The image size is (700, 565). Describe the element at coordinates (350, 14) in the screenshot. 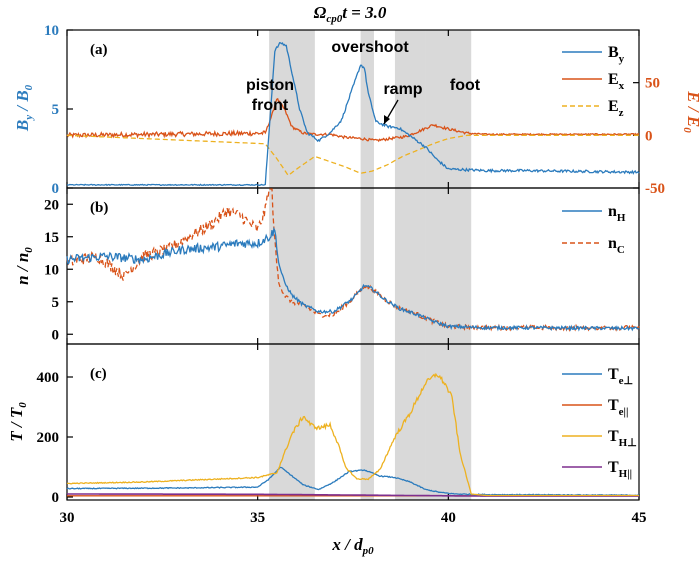

I see `figure-title: Ωcp0t = 3.0` at that location.